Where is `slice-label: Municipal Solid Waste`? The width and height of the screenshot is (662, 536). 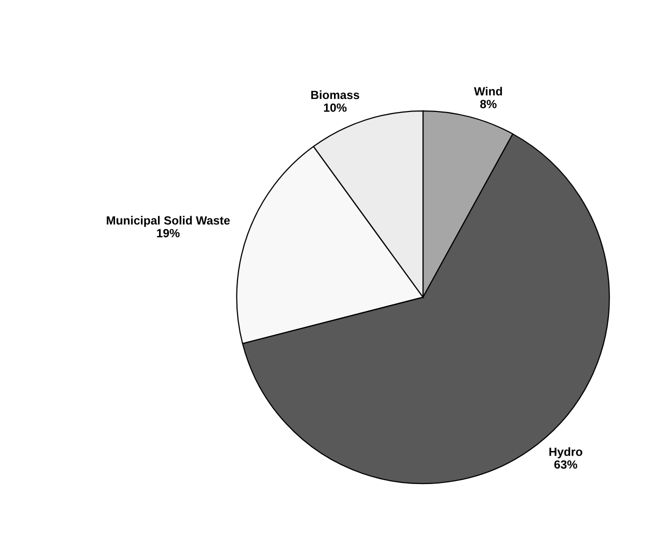
slice-label: Municipal Solid Waste is located at coordinates (168, 221).